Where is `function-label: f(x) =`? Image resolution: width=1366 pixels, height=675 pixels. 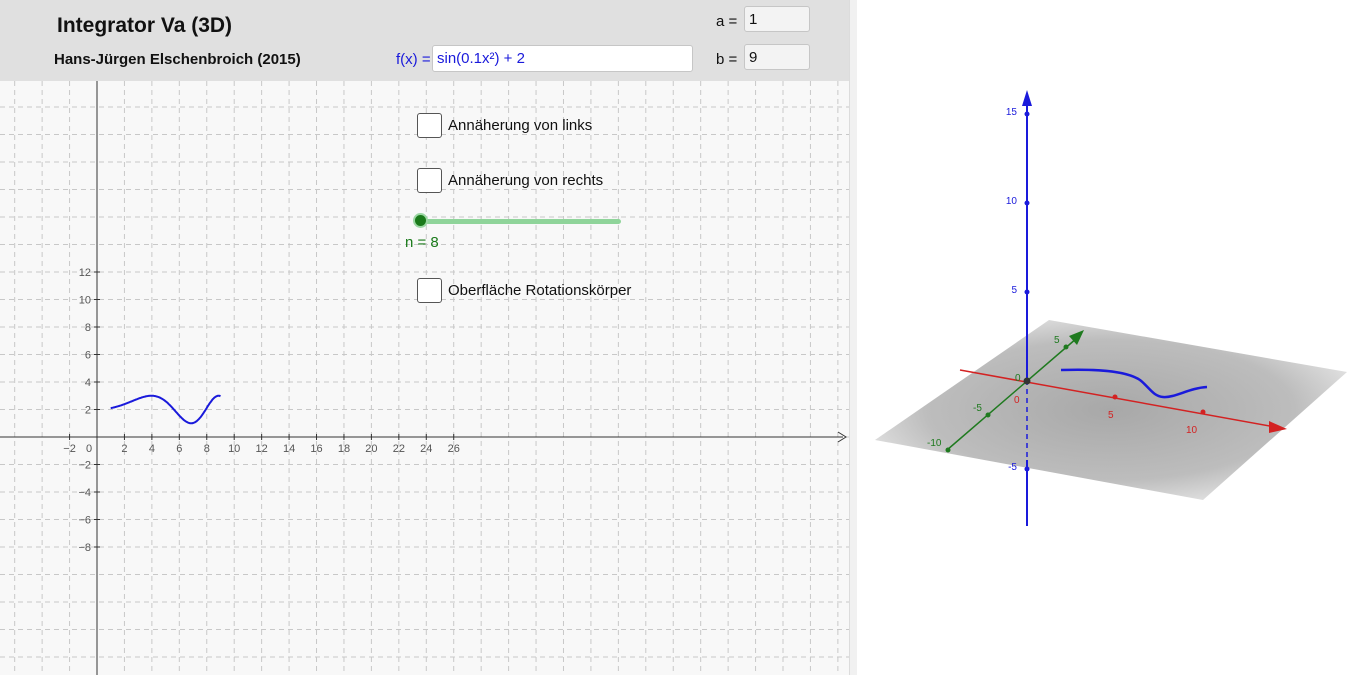
function-label: f(x) = is located at coordinates (413, 59).